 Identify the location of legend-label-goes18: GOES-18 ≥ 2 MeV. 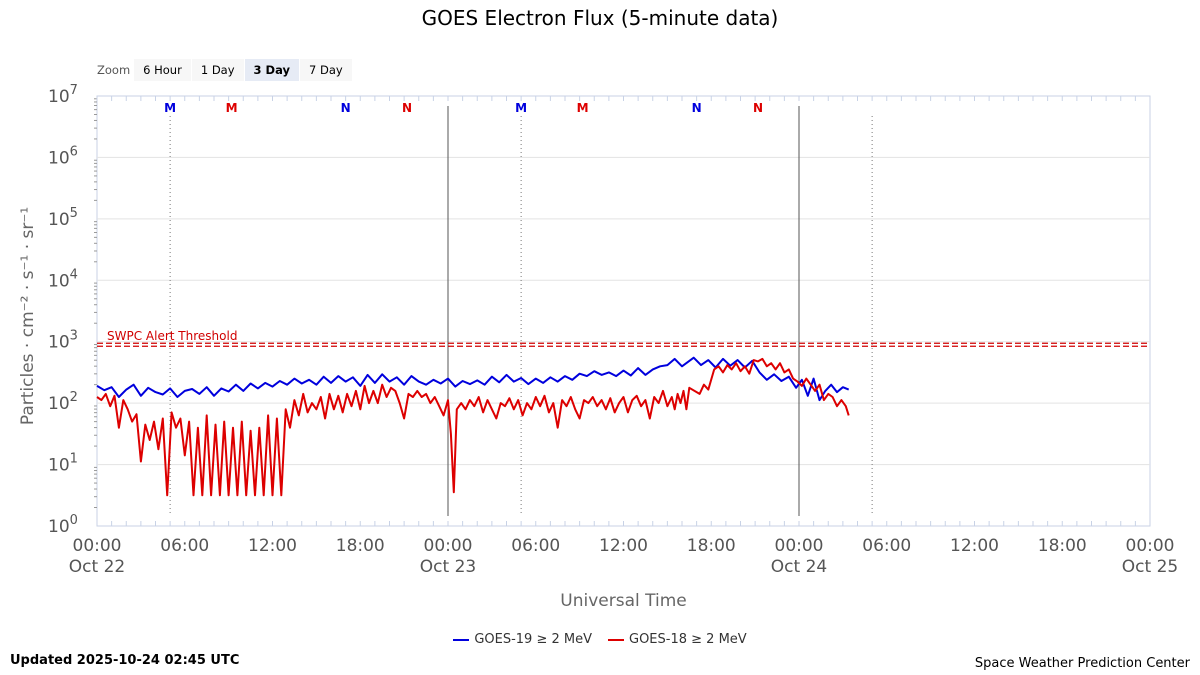
(688, 639).